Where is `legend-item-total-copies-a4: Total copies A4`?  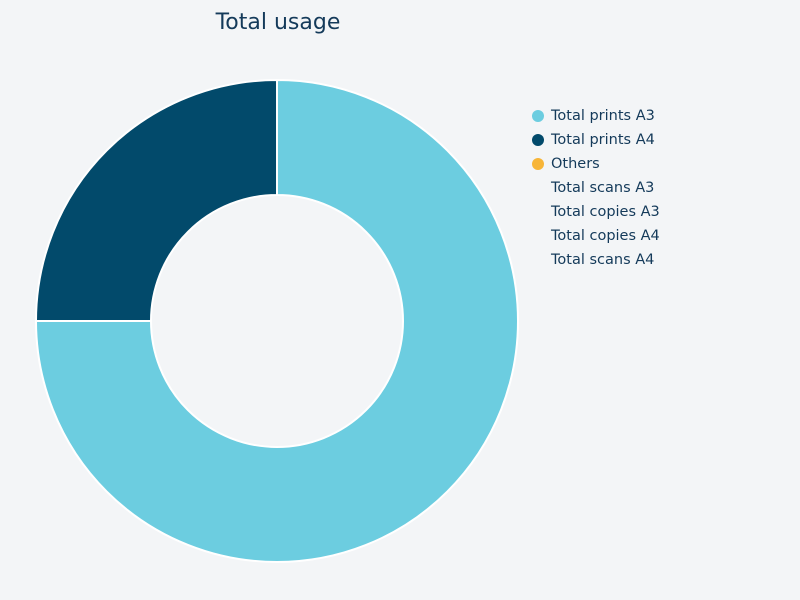 legend-item-total-copies-a4: Total copies A4 is located at coordinates (596, 236).